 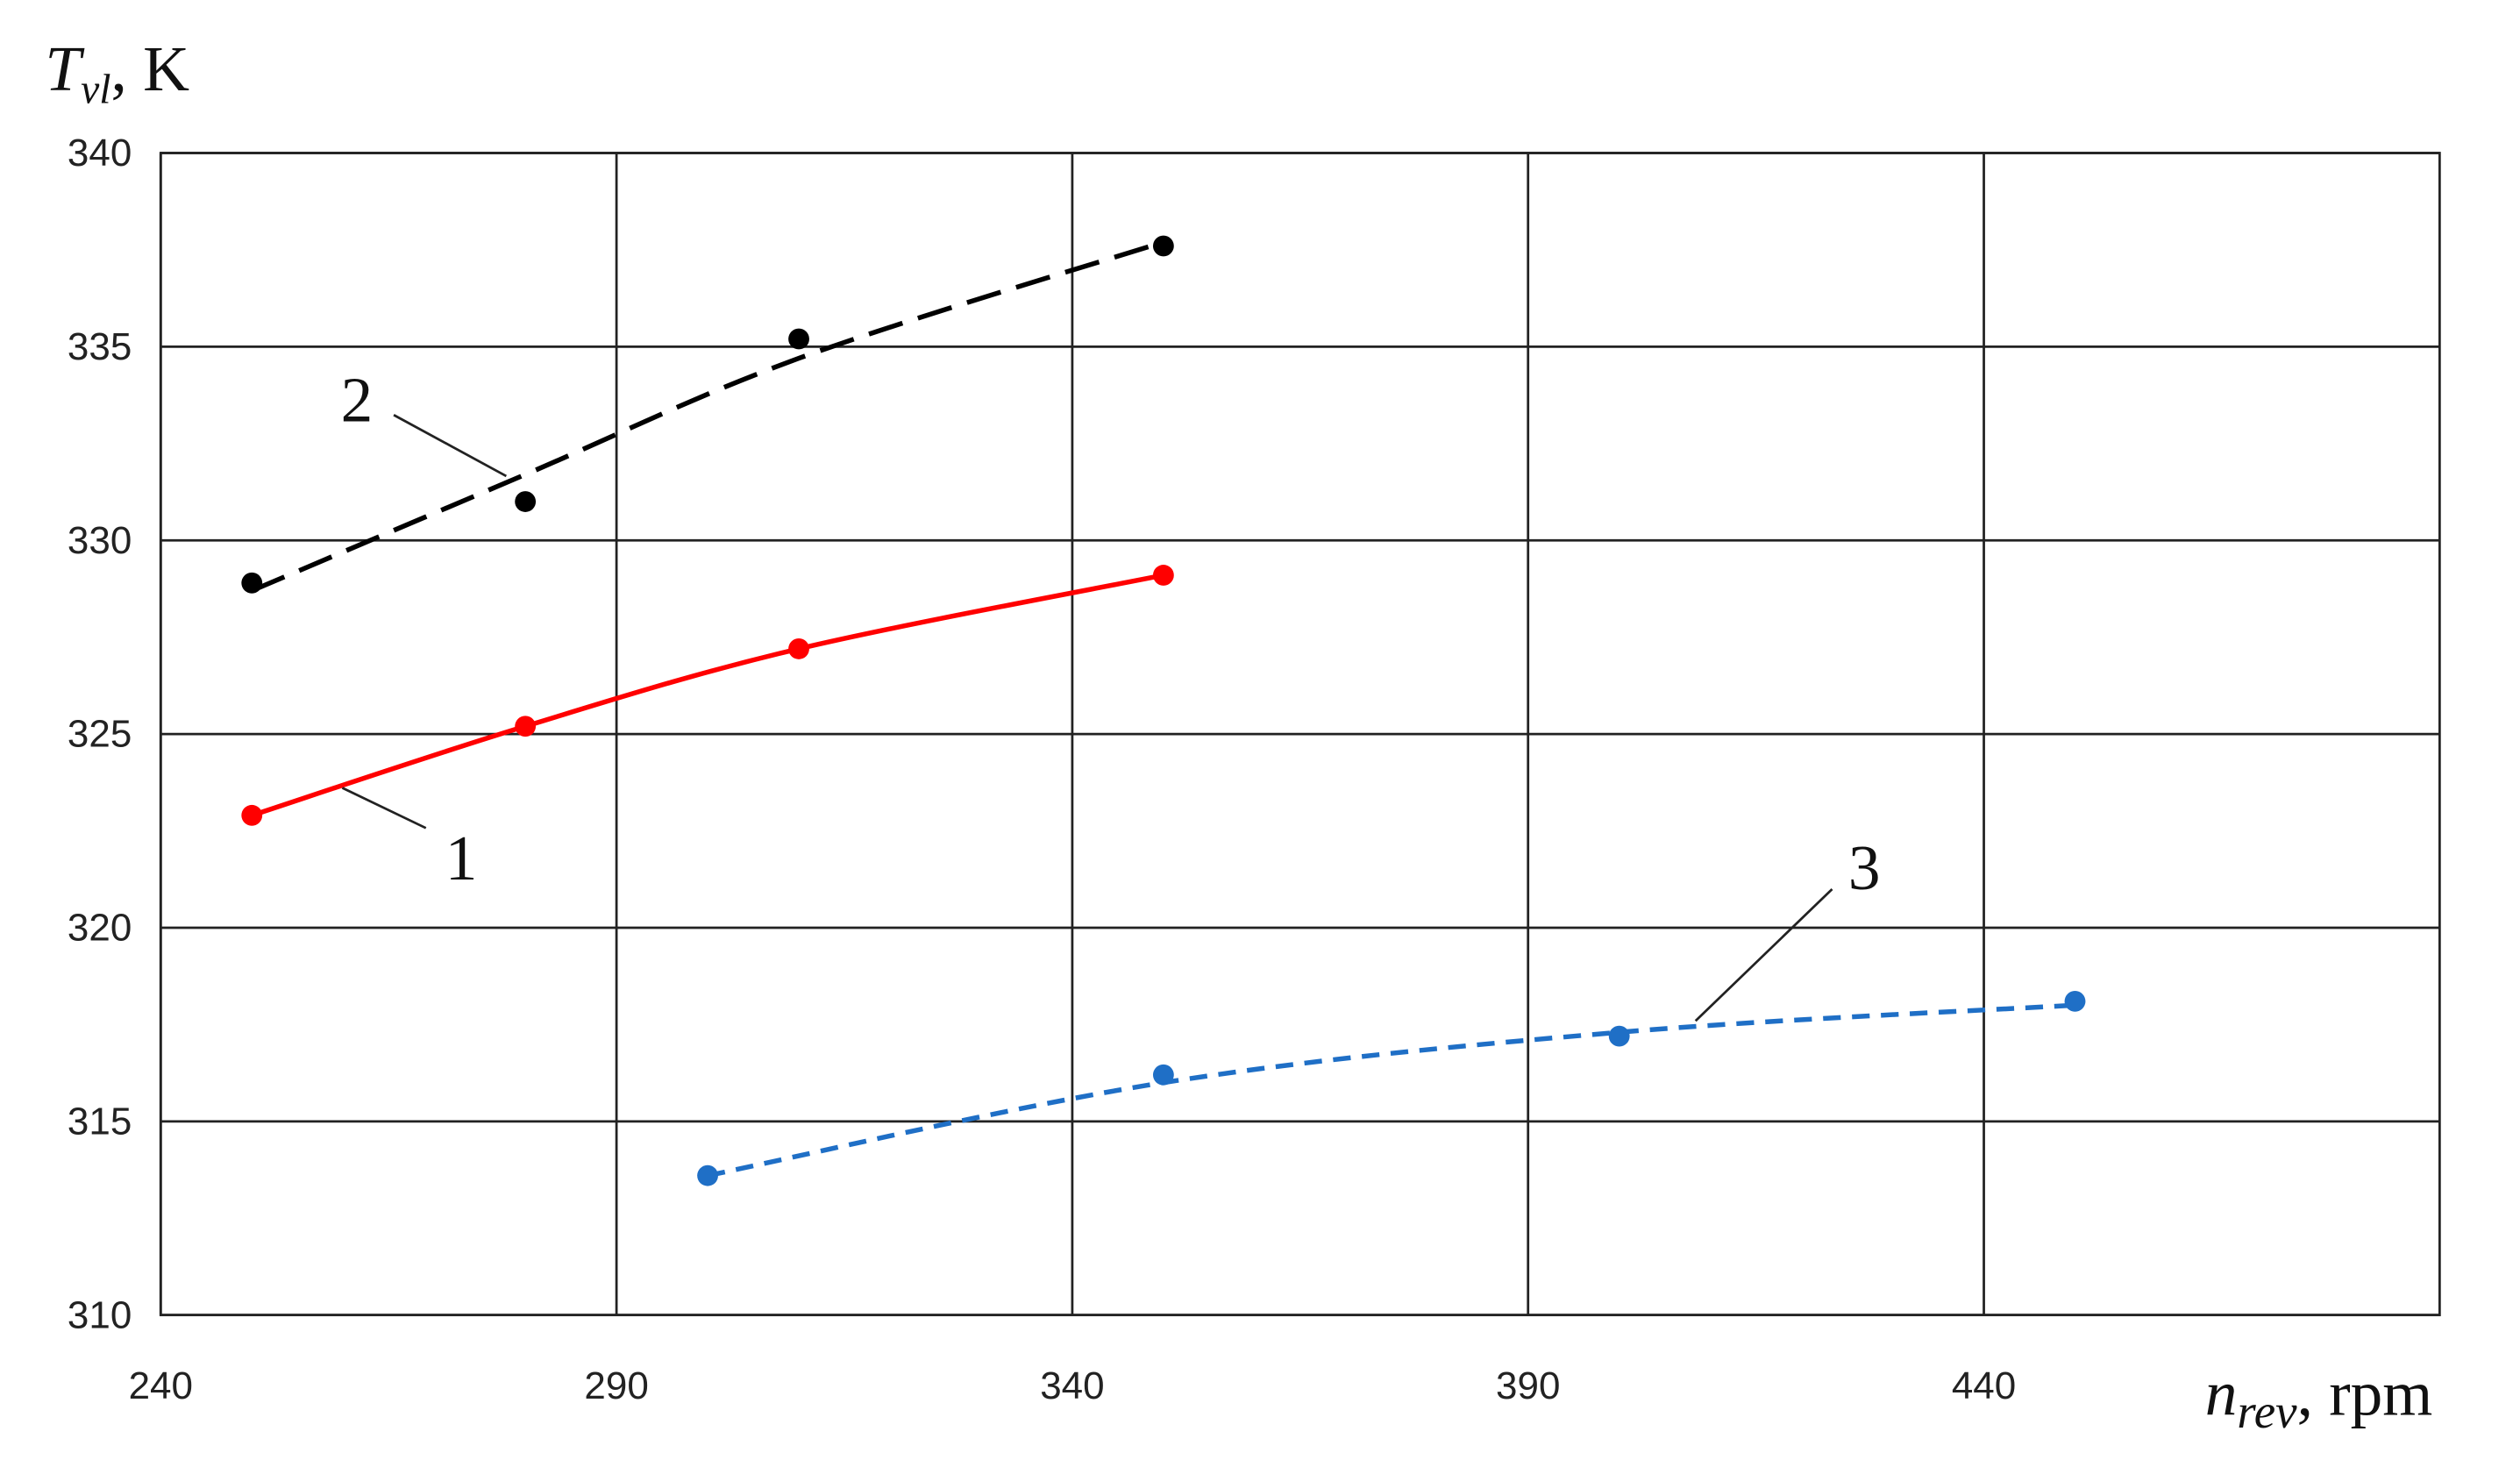 I want to click on y-tick-label: 325, so click(x=100, y=734).